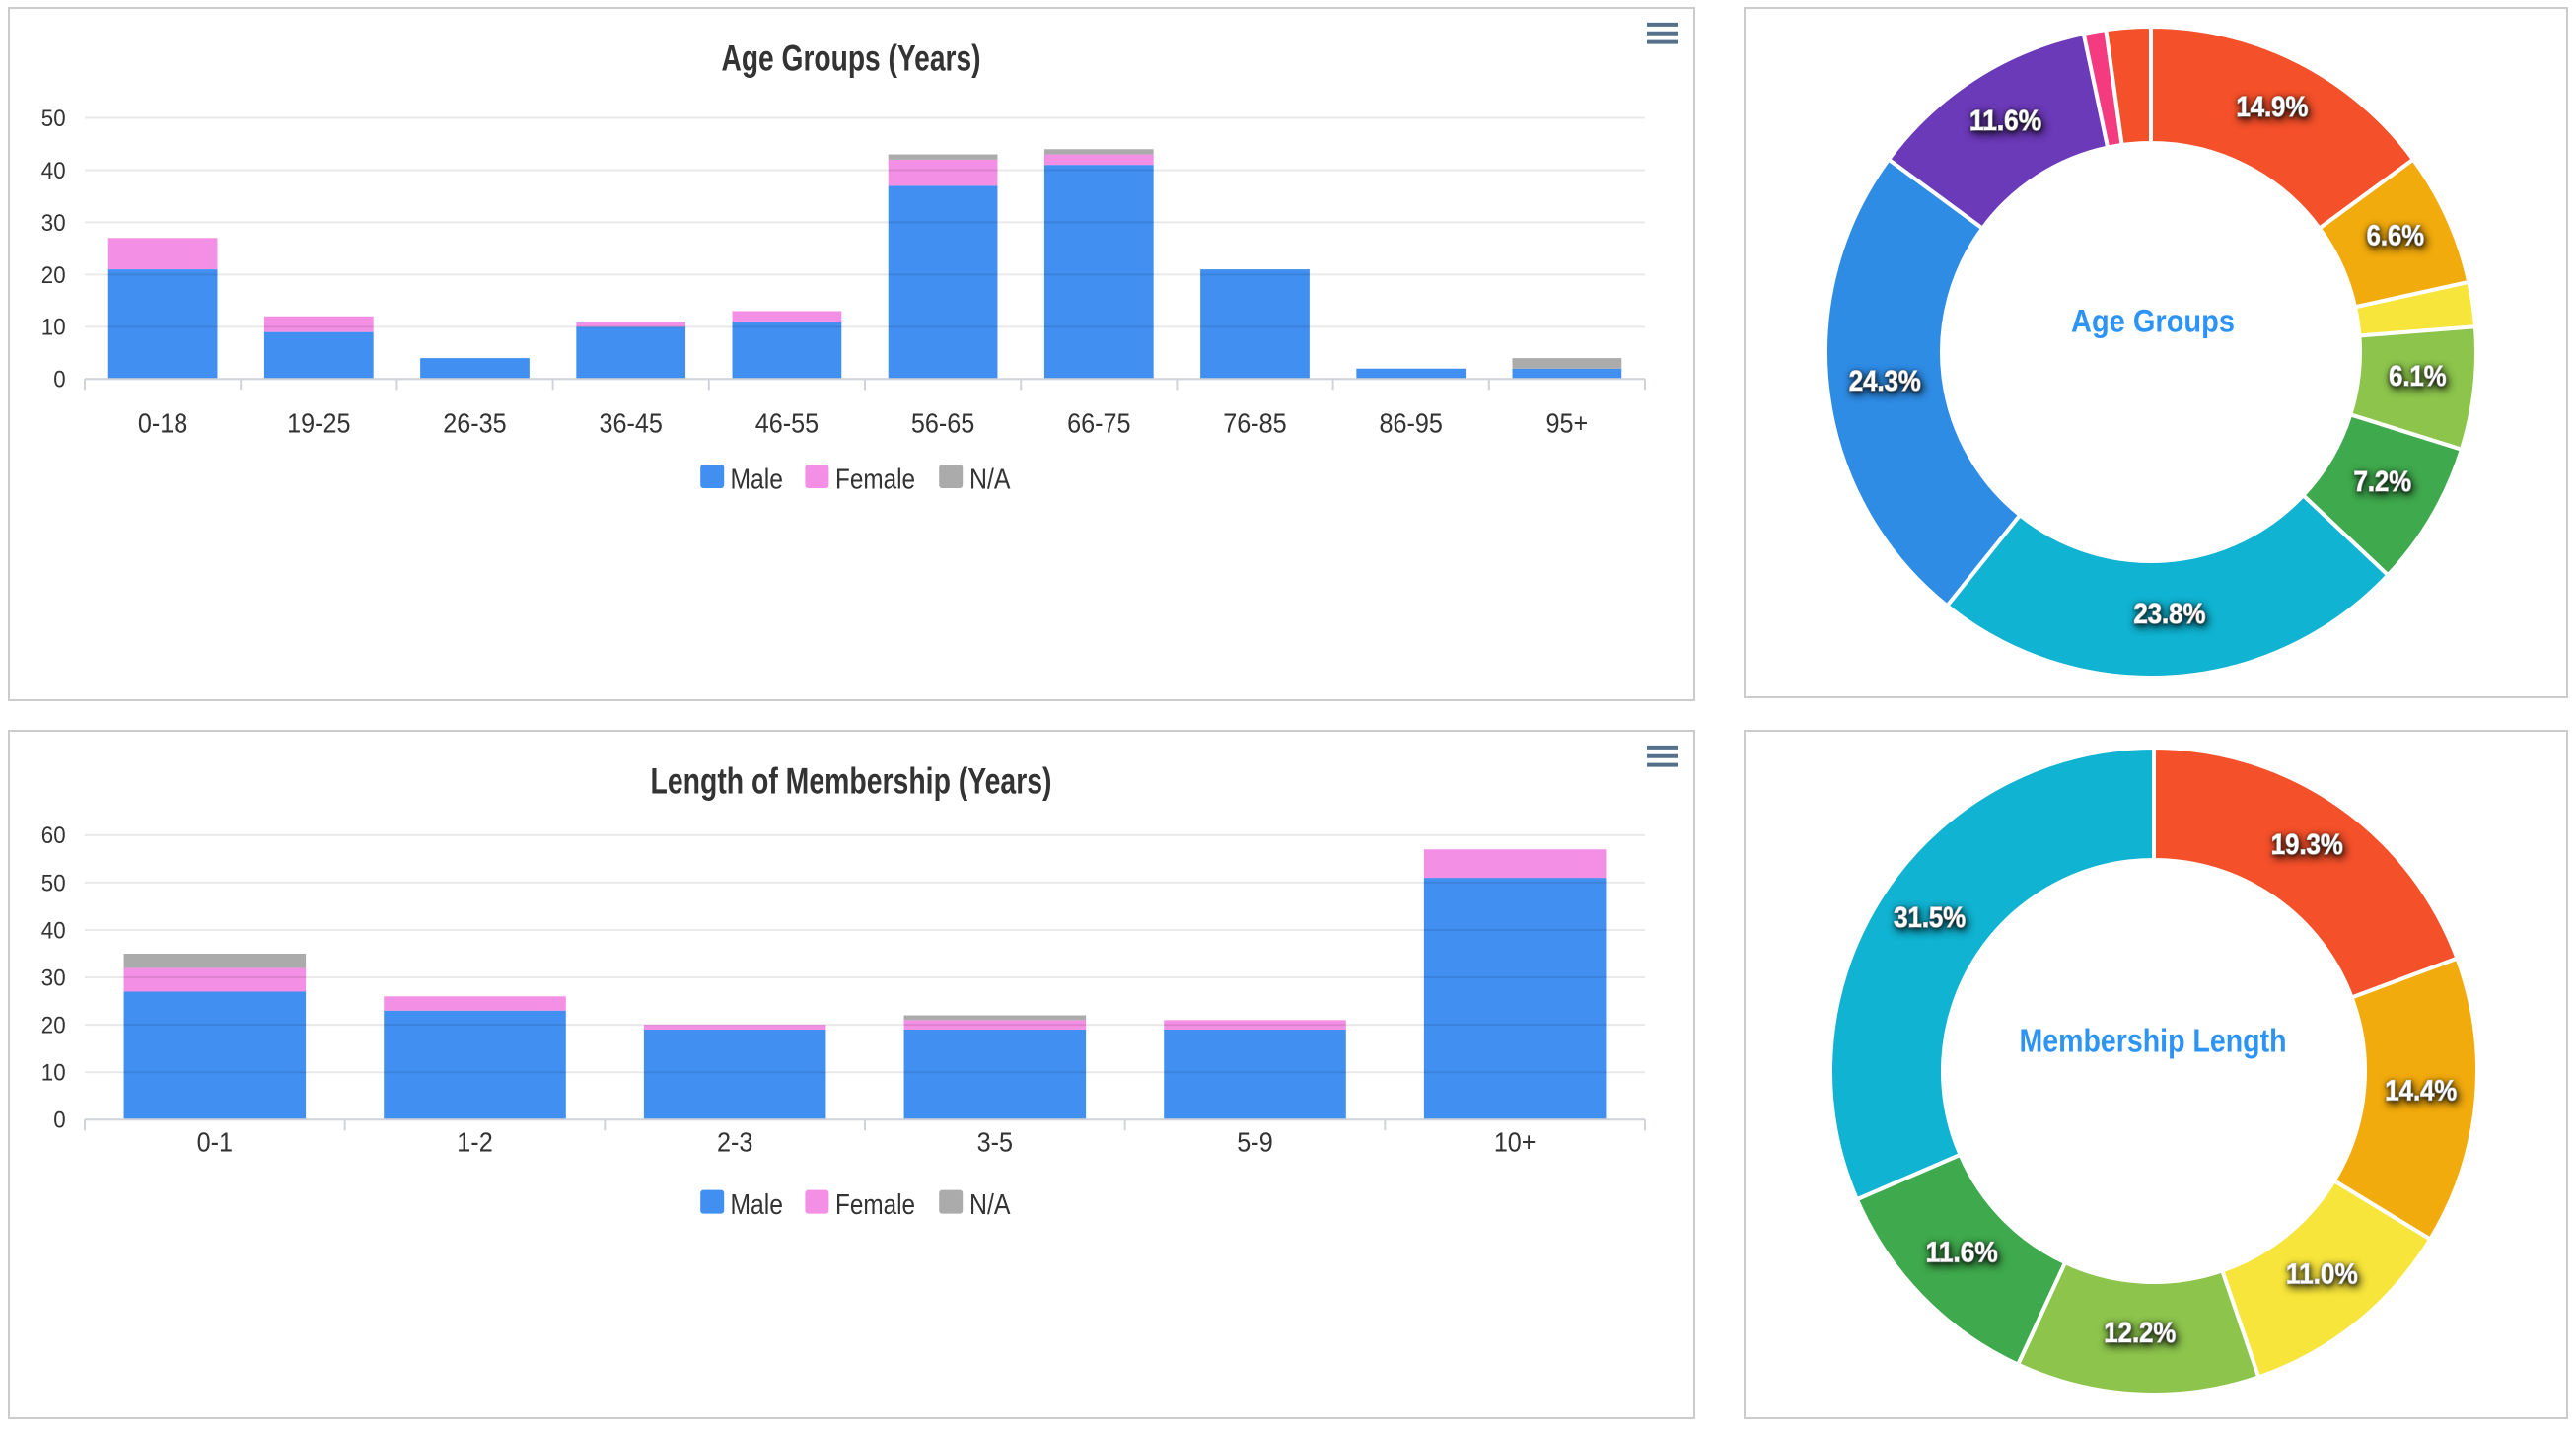 The height and width of the screenshot is (1430, 2576). What do you see at coordinates (1254, 1142) in the screenshot?
I see `svg-text: 5-9` at bounding box center [1254, 1142].